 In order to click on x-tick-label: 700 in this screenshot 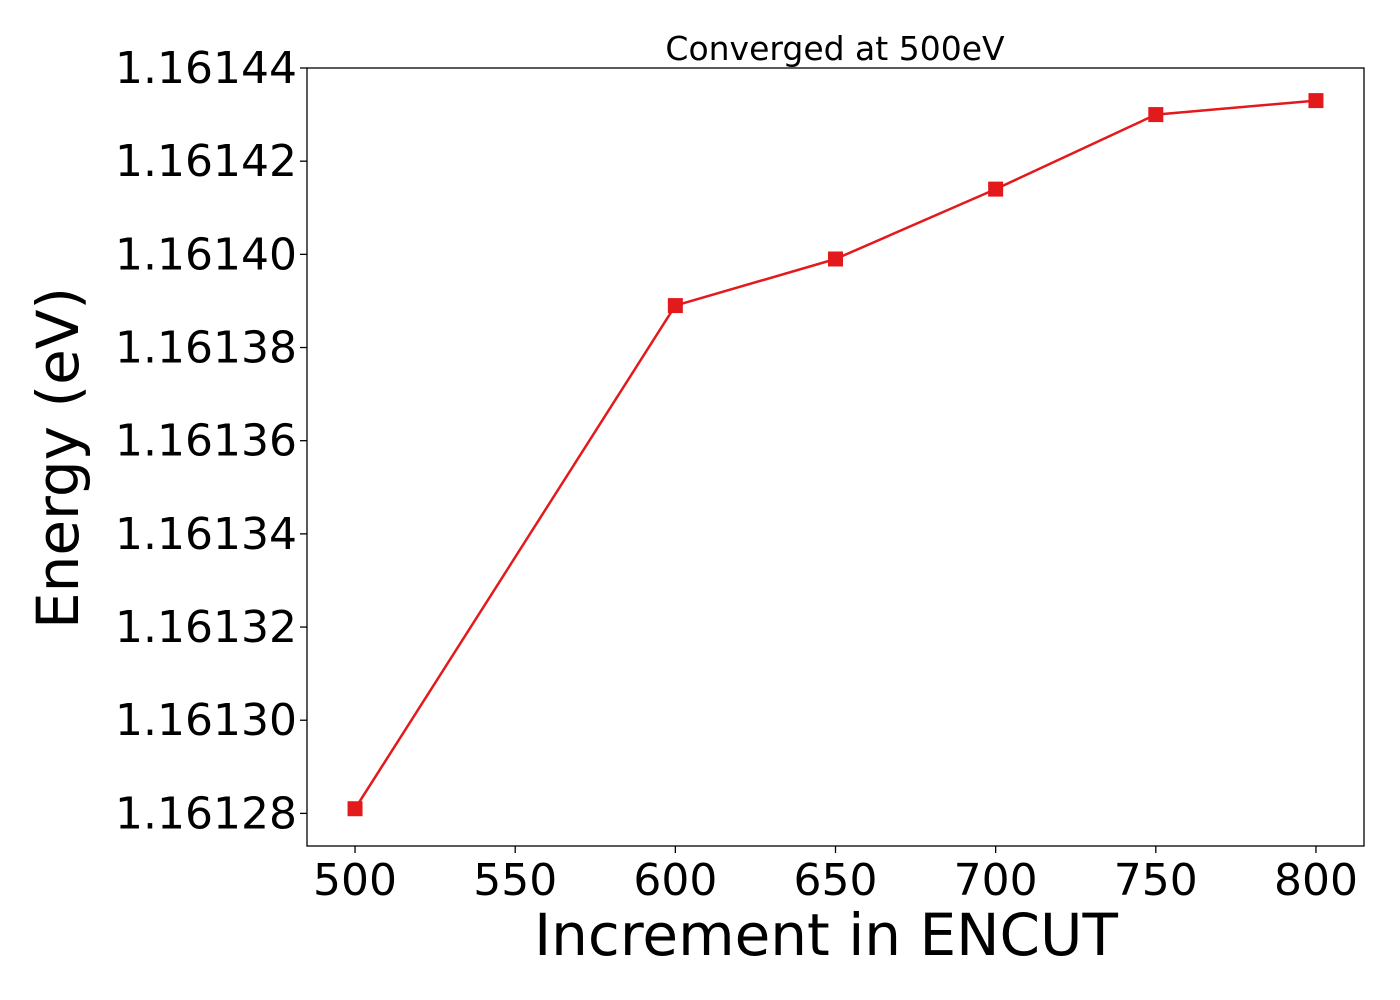, I will do `click(996, 880)`.